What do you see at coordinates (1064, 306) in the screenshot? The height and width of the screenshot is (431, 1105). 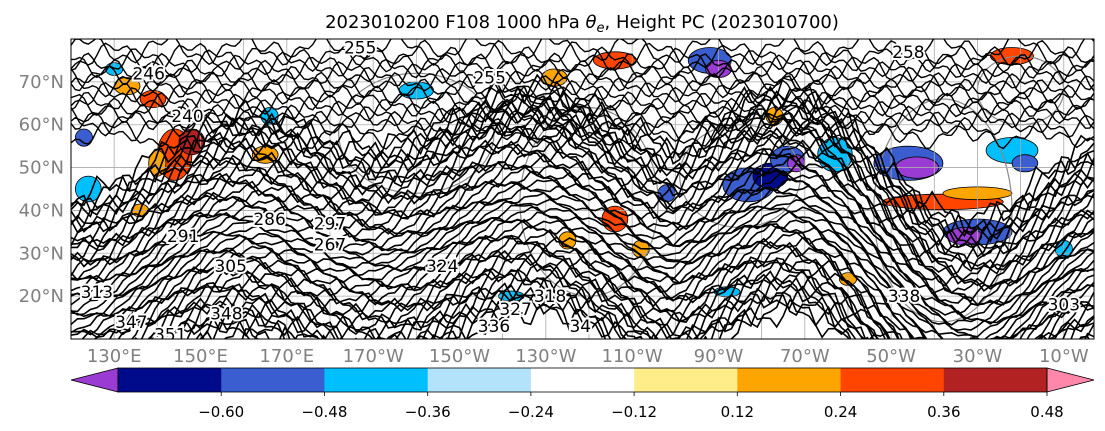 I see `theta-e-contour-label: 303` at bounding box center [1064, 306].